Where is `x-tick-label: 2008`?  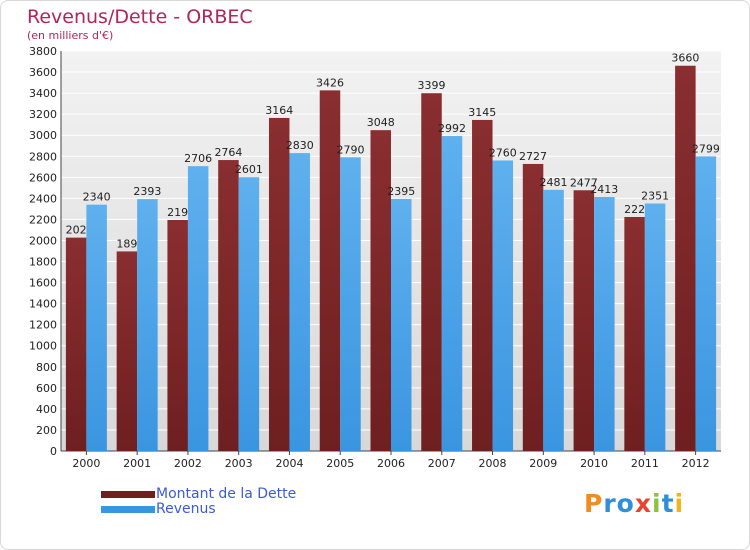 x-tick-label: 2008 is located at coordinates (493, 463).